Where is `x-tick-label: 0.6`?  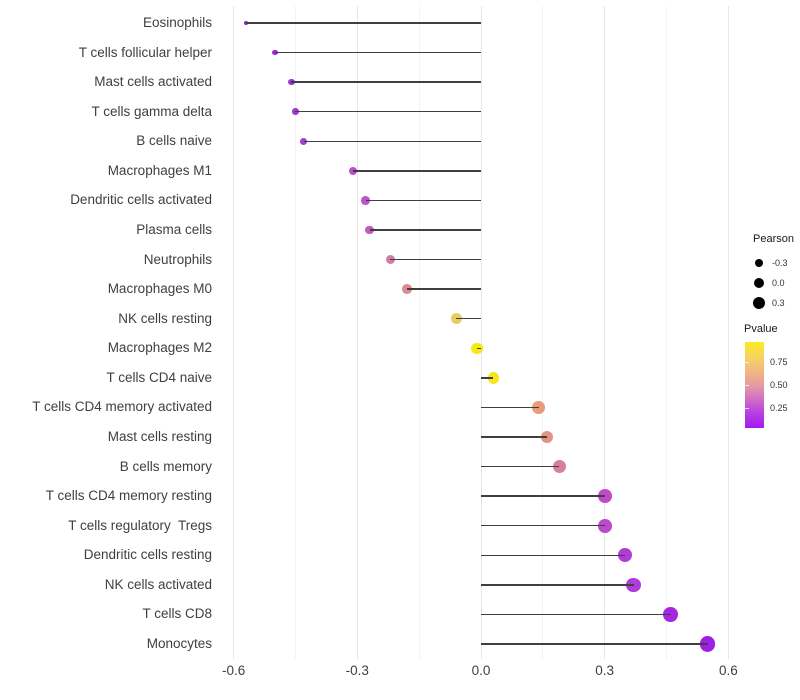 x-tick-label: 0.6 is located at coordinates (728, 670).